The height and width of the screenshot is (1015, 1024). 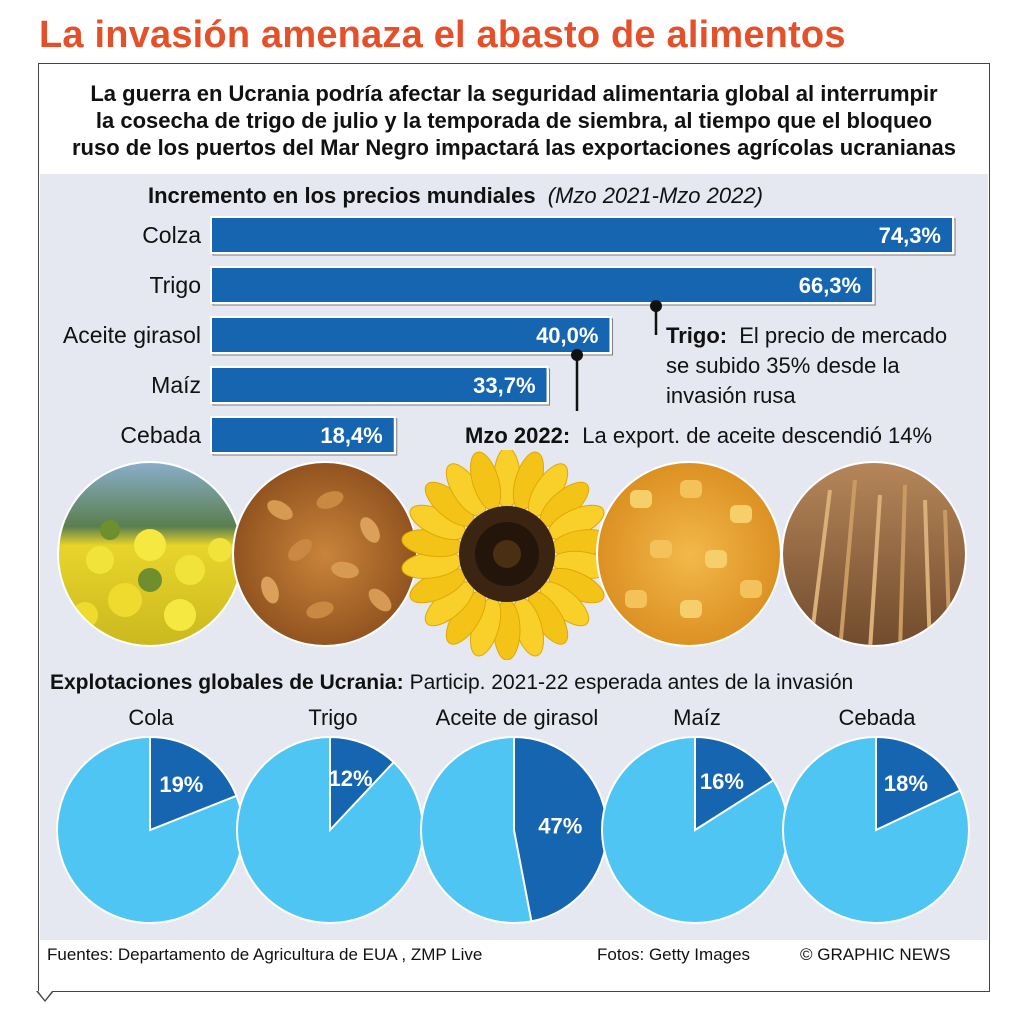 I want to click on frame-bottom-border, so click(x=514, y=991).